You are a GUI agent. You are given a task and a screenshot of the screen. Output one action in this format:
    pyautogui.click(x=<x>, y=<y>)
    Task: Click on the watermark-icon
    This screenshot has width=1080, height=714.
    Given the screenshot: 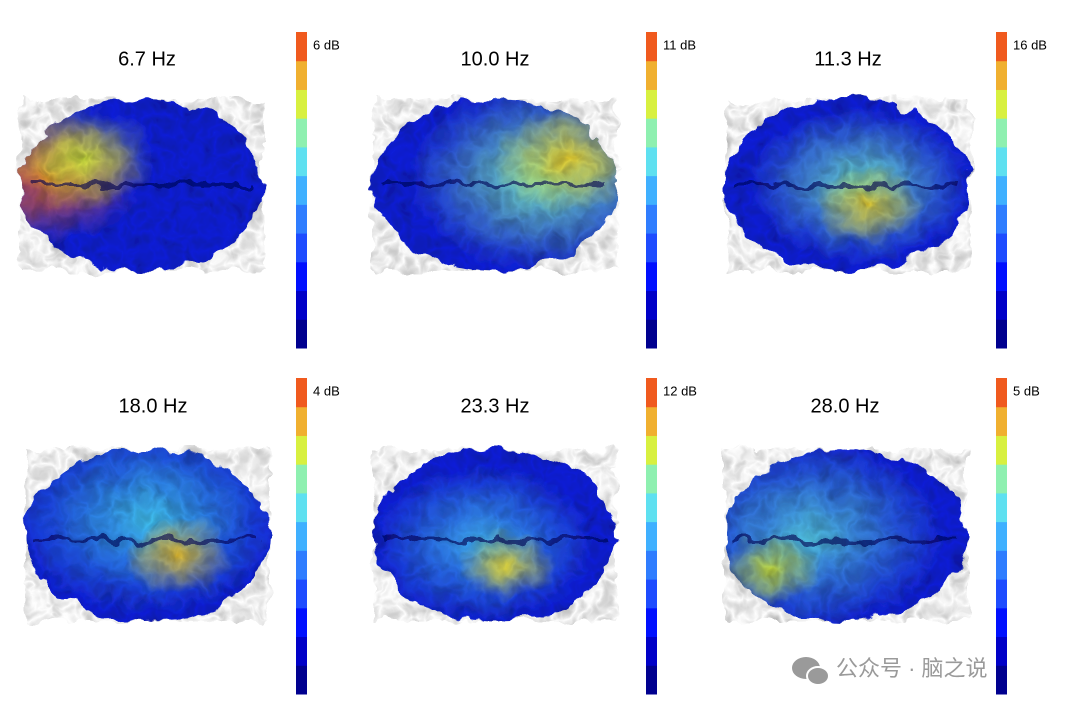 What is the action you would take?
    pyautogui.click(x=818, y=676)
    